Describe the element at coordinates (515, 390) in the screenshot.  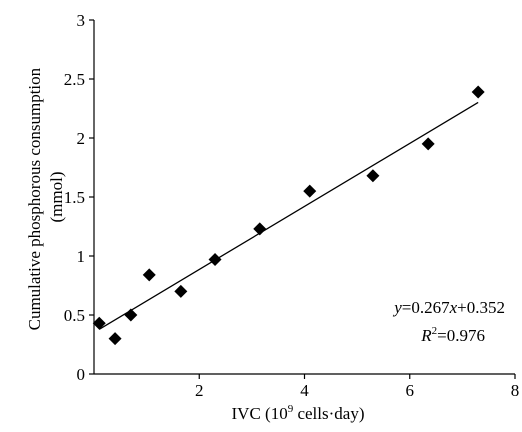
I see `x-tick-label: 8` at that location.